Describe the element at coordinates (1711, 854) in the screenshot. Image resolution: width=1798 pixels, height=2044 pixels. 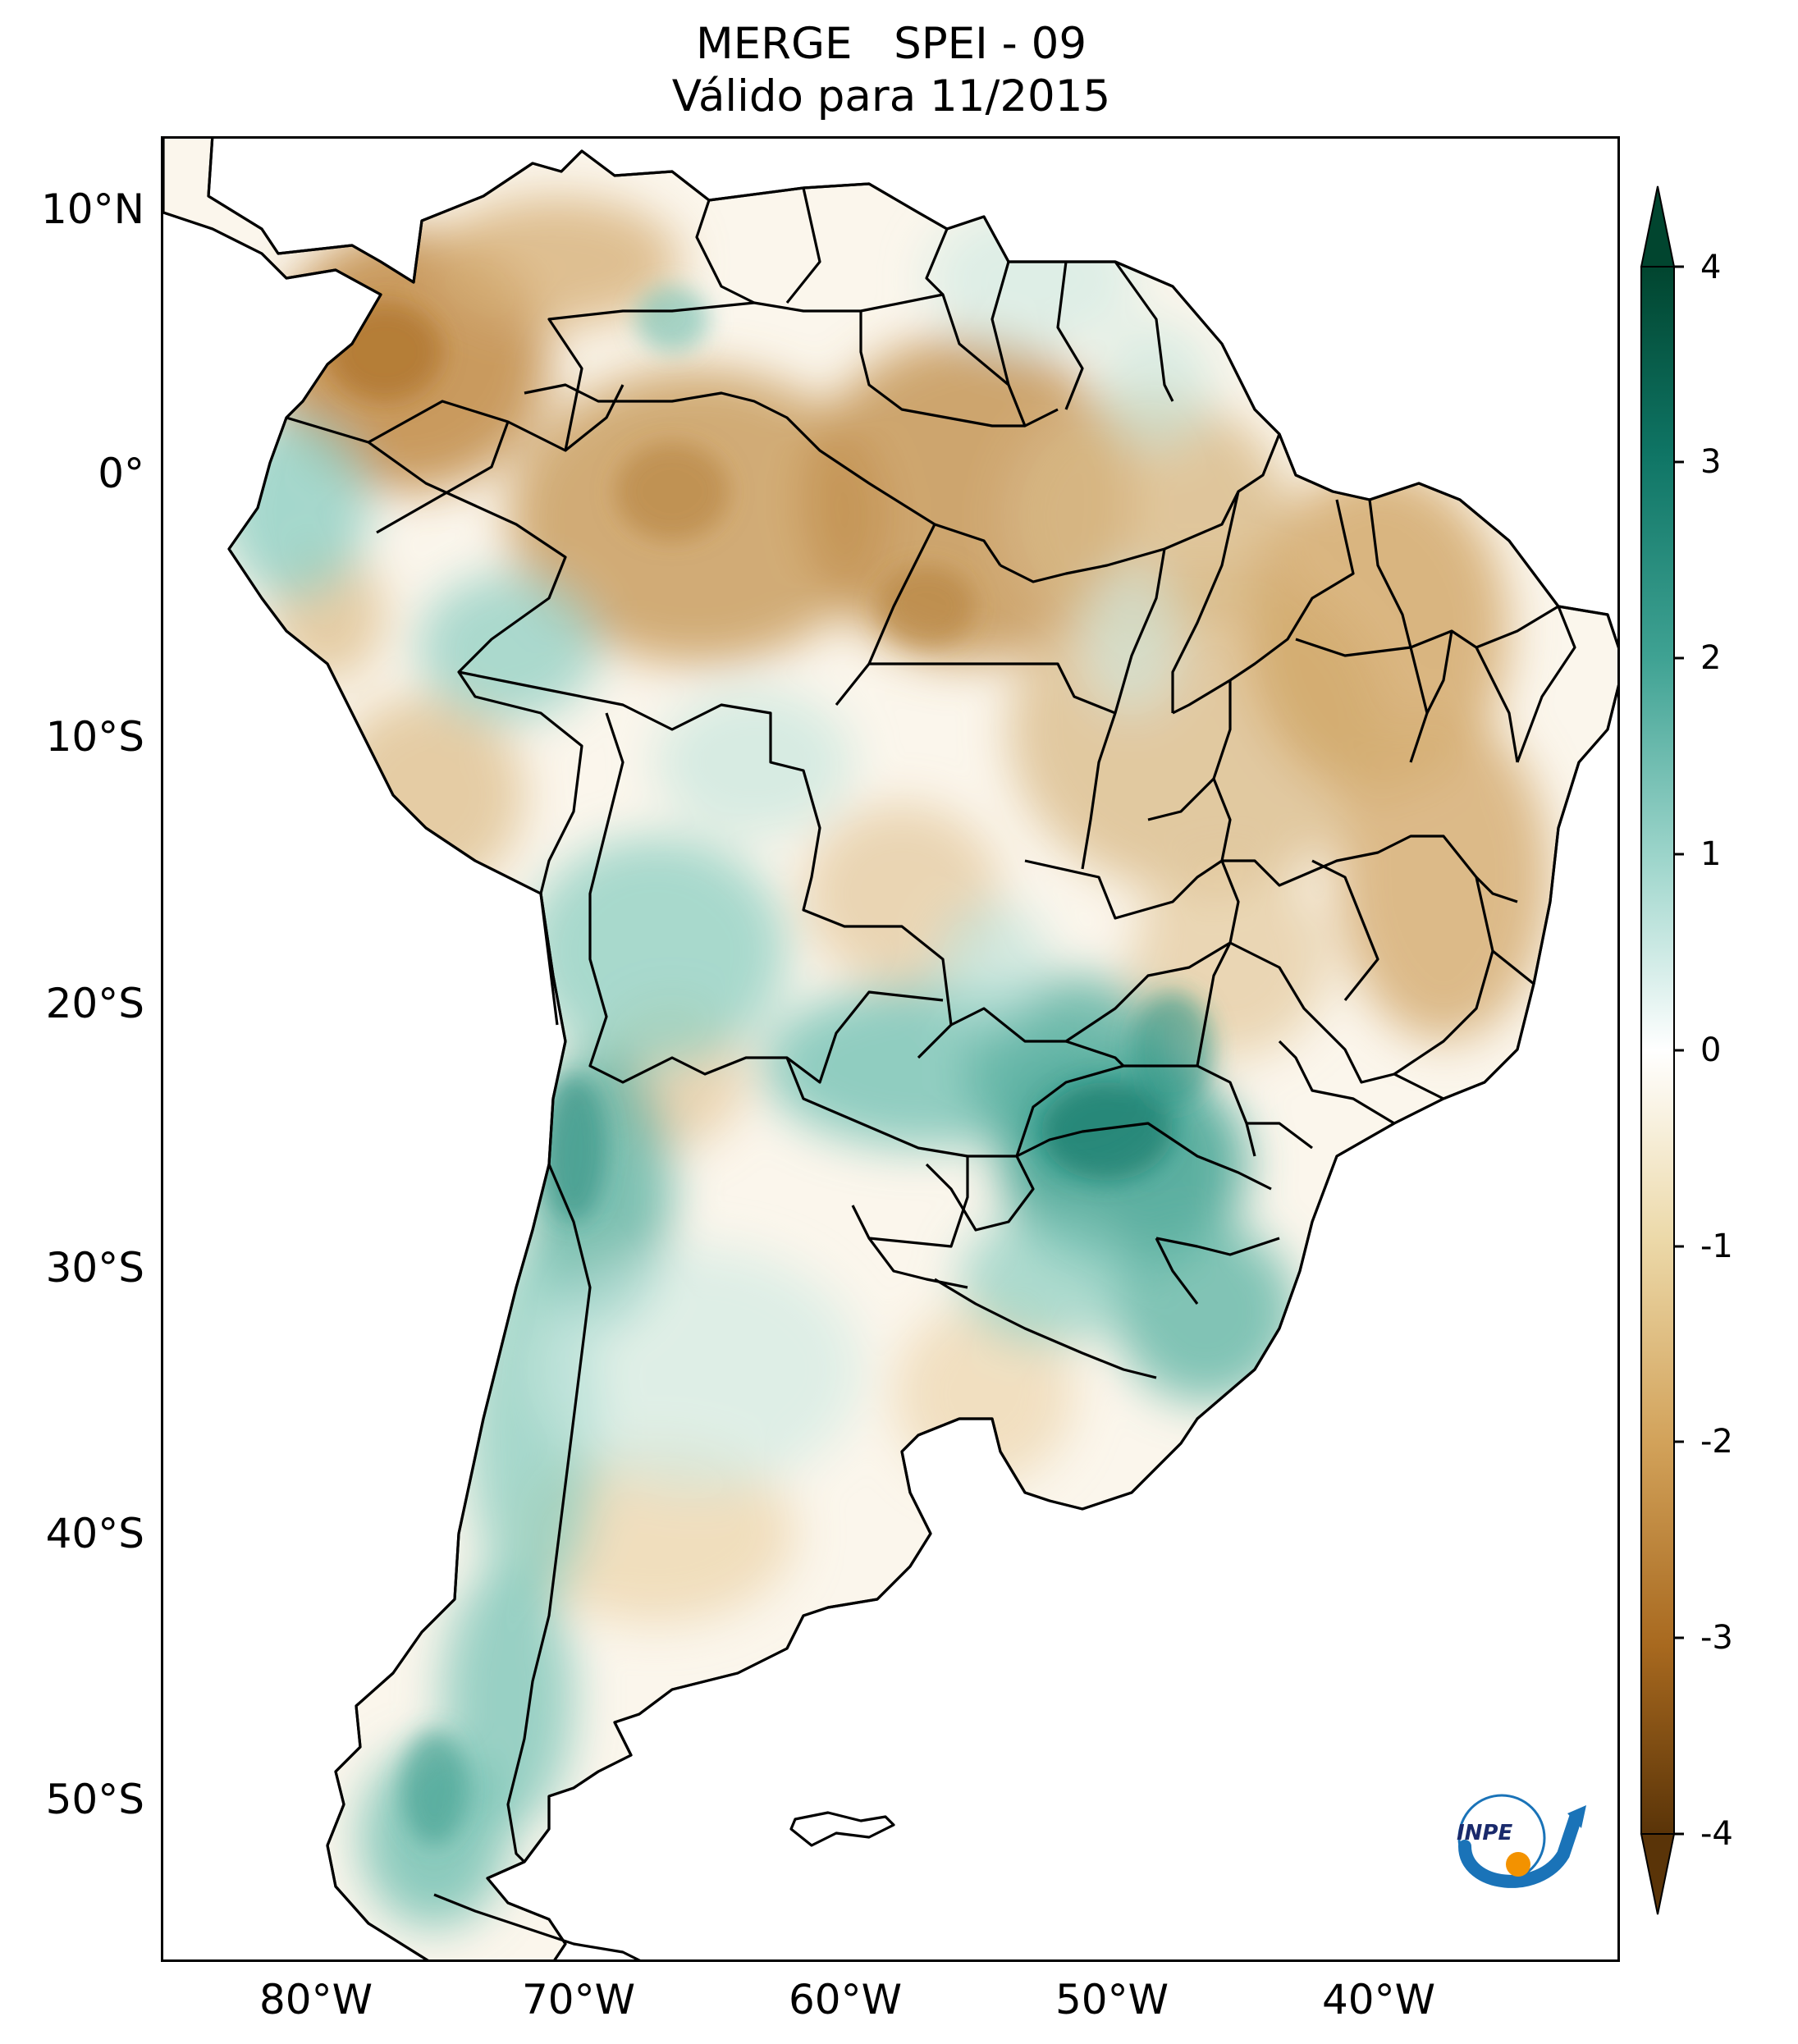
I see `colorbar-tick-1: 1` at that location.